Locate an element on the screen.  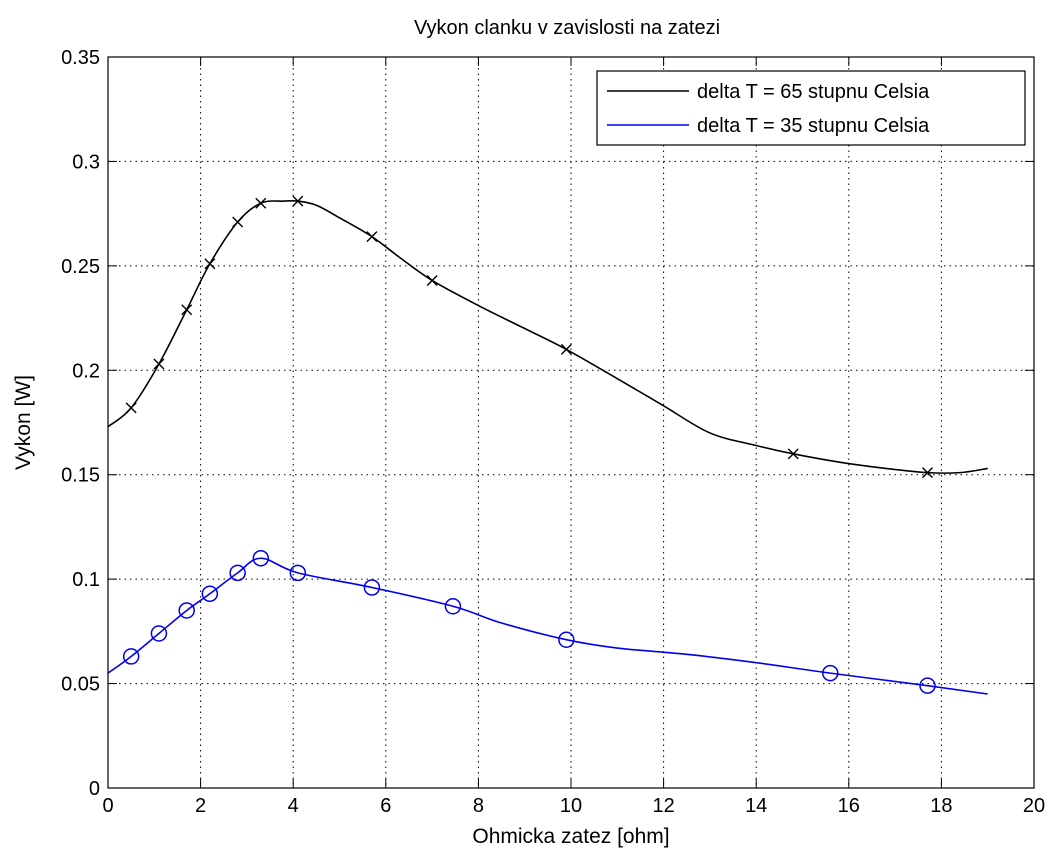
chart-title: Vykon clanku v zavislosti na zatezi is located at coordinates (567, 28).